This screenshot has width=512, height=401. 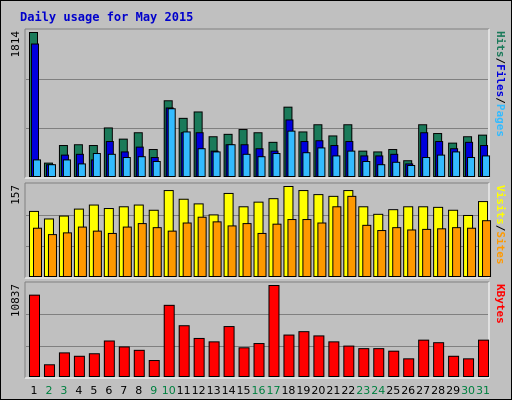 What do you see at coordinates (35, 110) in the screenshot?
I see `files-bar` at bounding box center [35, 110].